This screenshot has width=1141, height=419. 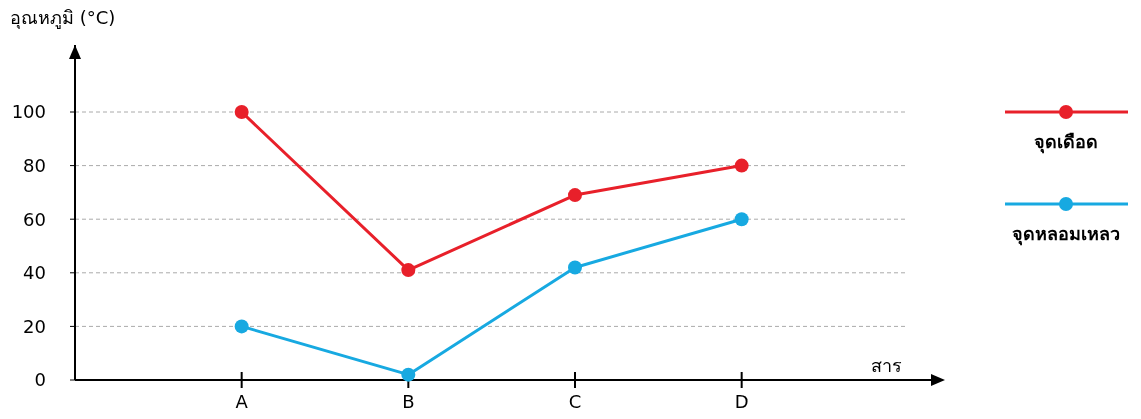 What do you see at coordinates (1066, 142) in the screenshot?
I see `legend-label: จุดเดือด` at bounding box center [1066, 142].